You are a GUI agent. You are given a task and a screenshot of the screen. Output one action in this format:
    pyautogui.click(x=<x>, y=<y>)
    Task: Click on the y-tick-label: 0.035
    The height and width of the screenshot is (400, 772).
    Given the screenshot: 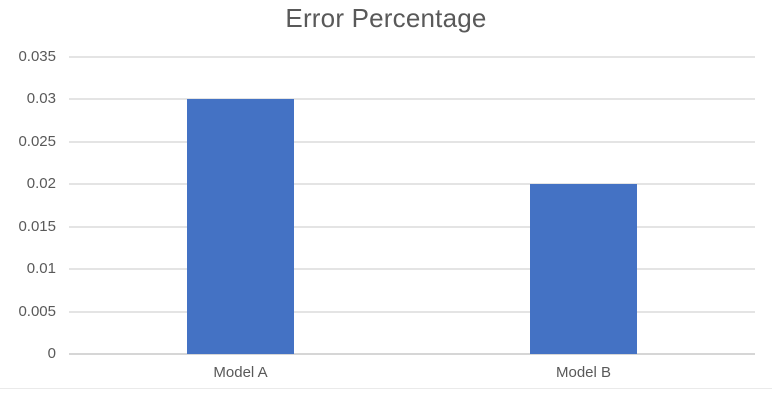 What is the action you would take?
    pyautogui.click(x=37, y=56)
    